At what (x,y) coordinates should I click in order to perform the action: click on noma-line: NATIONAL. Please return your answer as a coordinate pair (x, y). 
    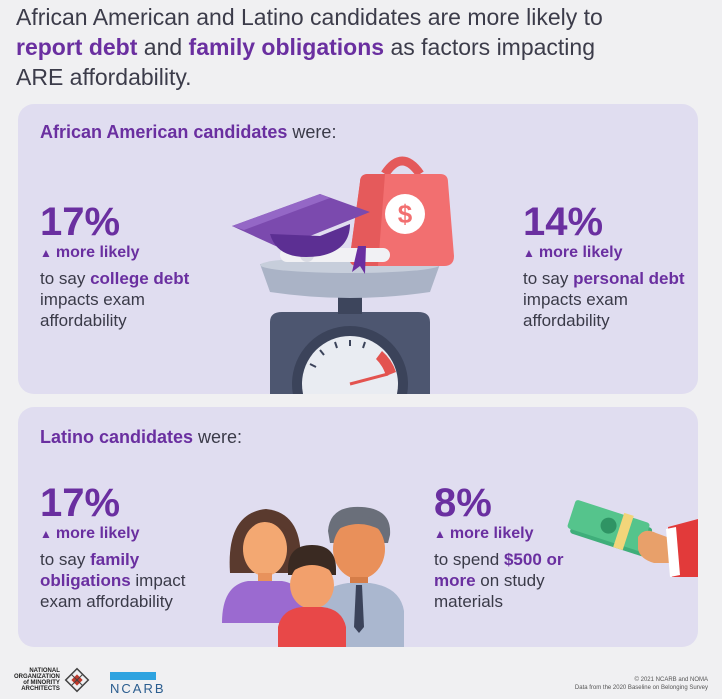
    Looking at the image, I should click on (44, 671).